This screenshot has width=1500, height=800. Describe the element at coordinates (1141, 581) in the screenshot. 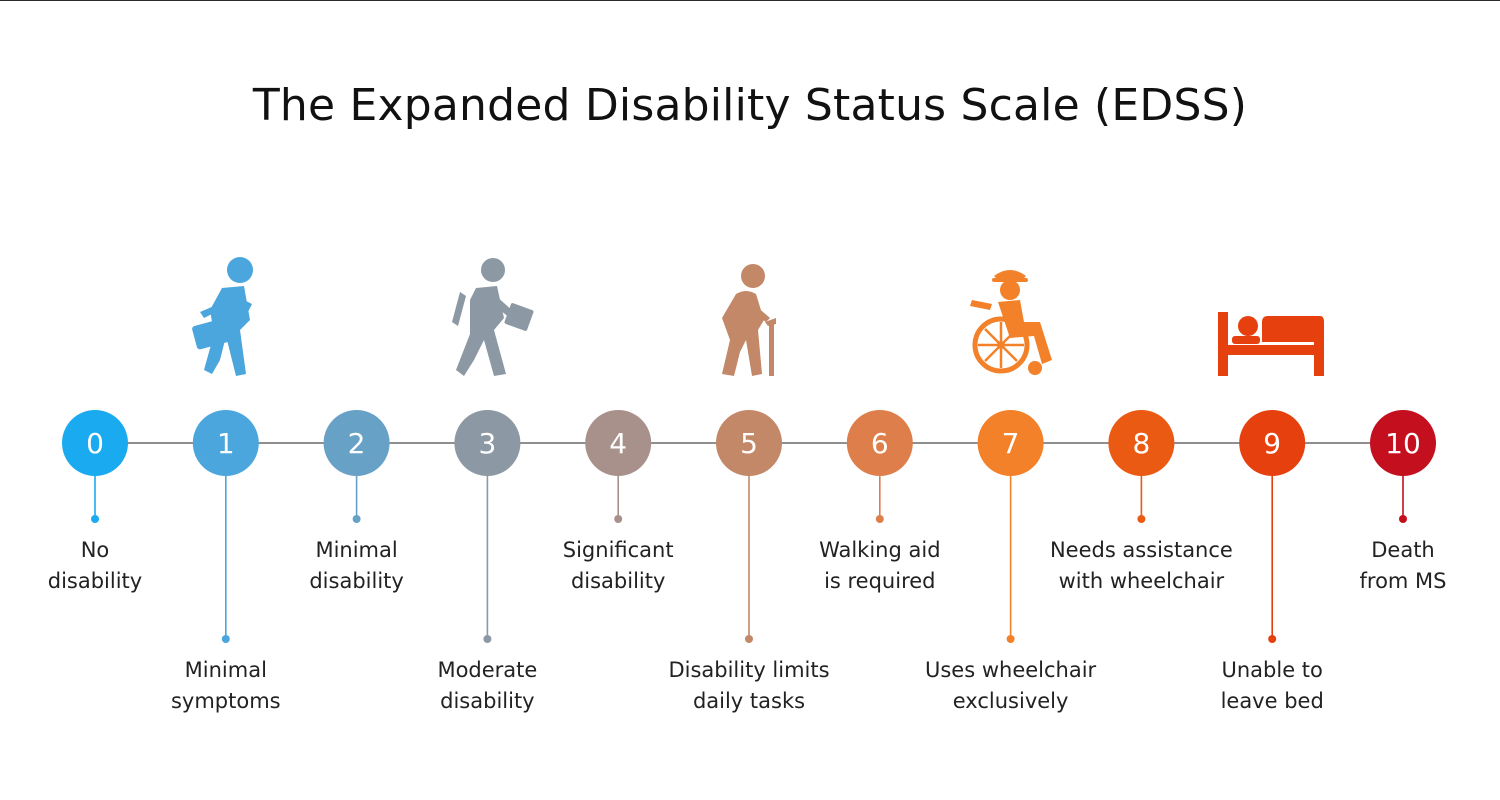

I see `level-label-8-line-2: with wheelchair` at that location.